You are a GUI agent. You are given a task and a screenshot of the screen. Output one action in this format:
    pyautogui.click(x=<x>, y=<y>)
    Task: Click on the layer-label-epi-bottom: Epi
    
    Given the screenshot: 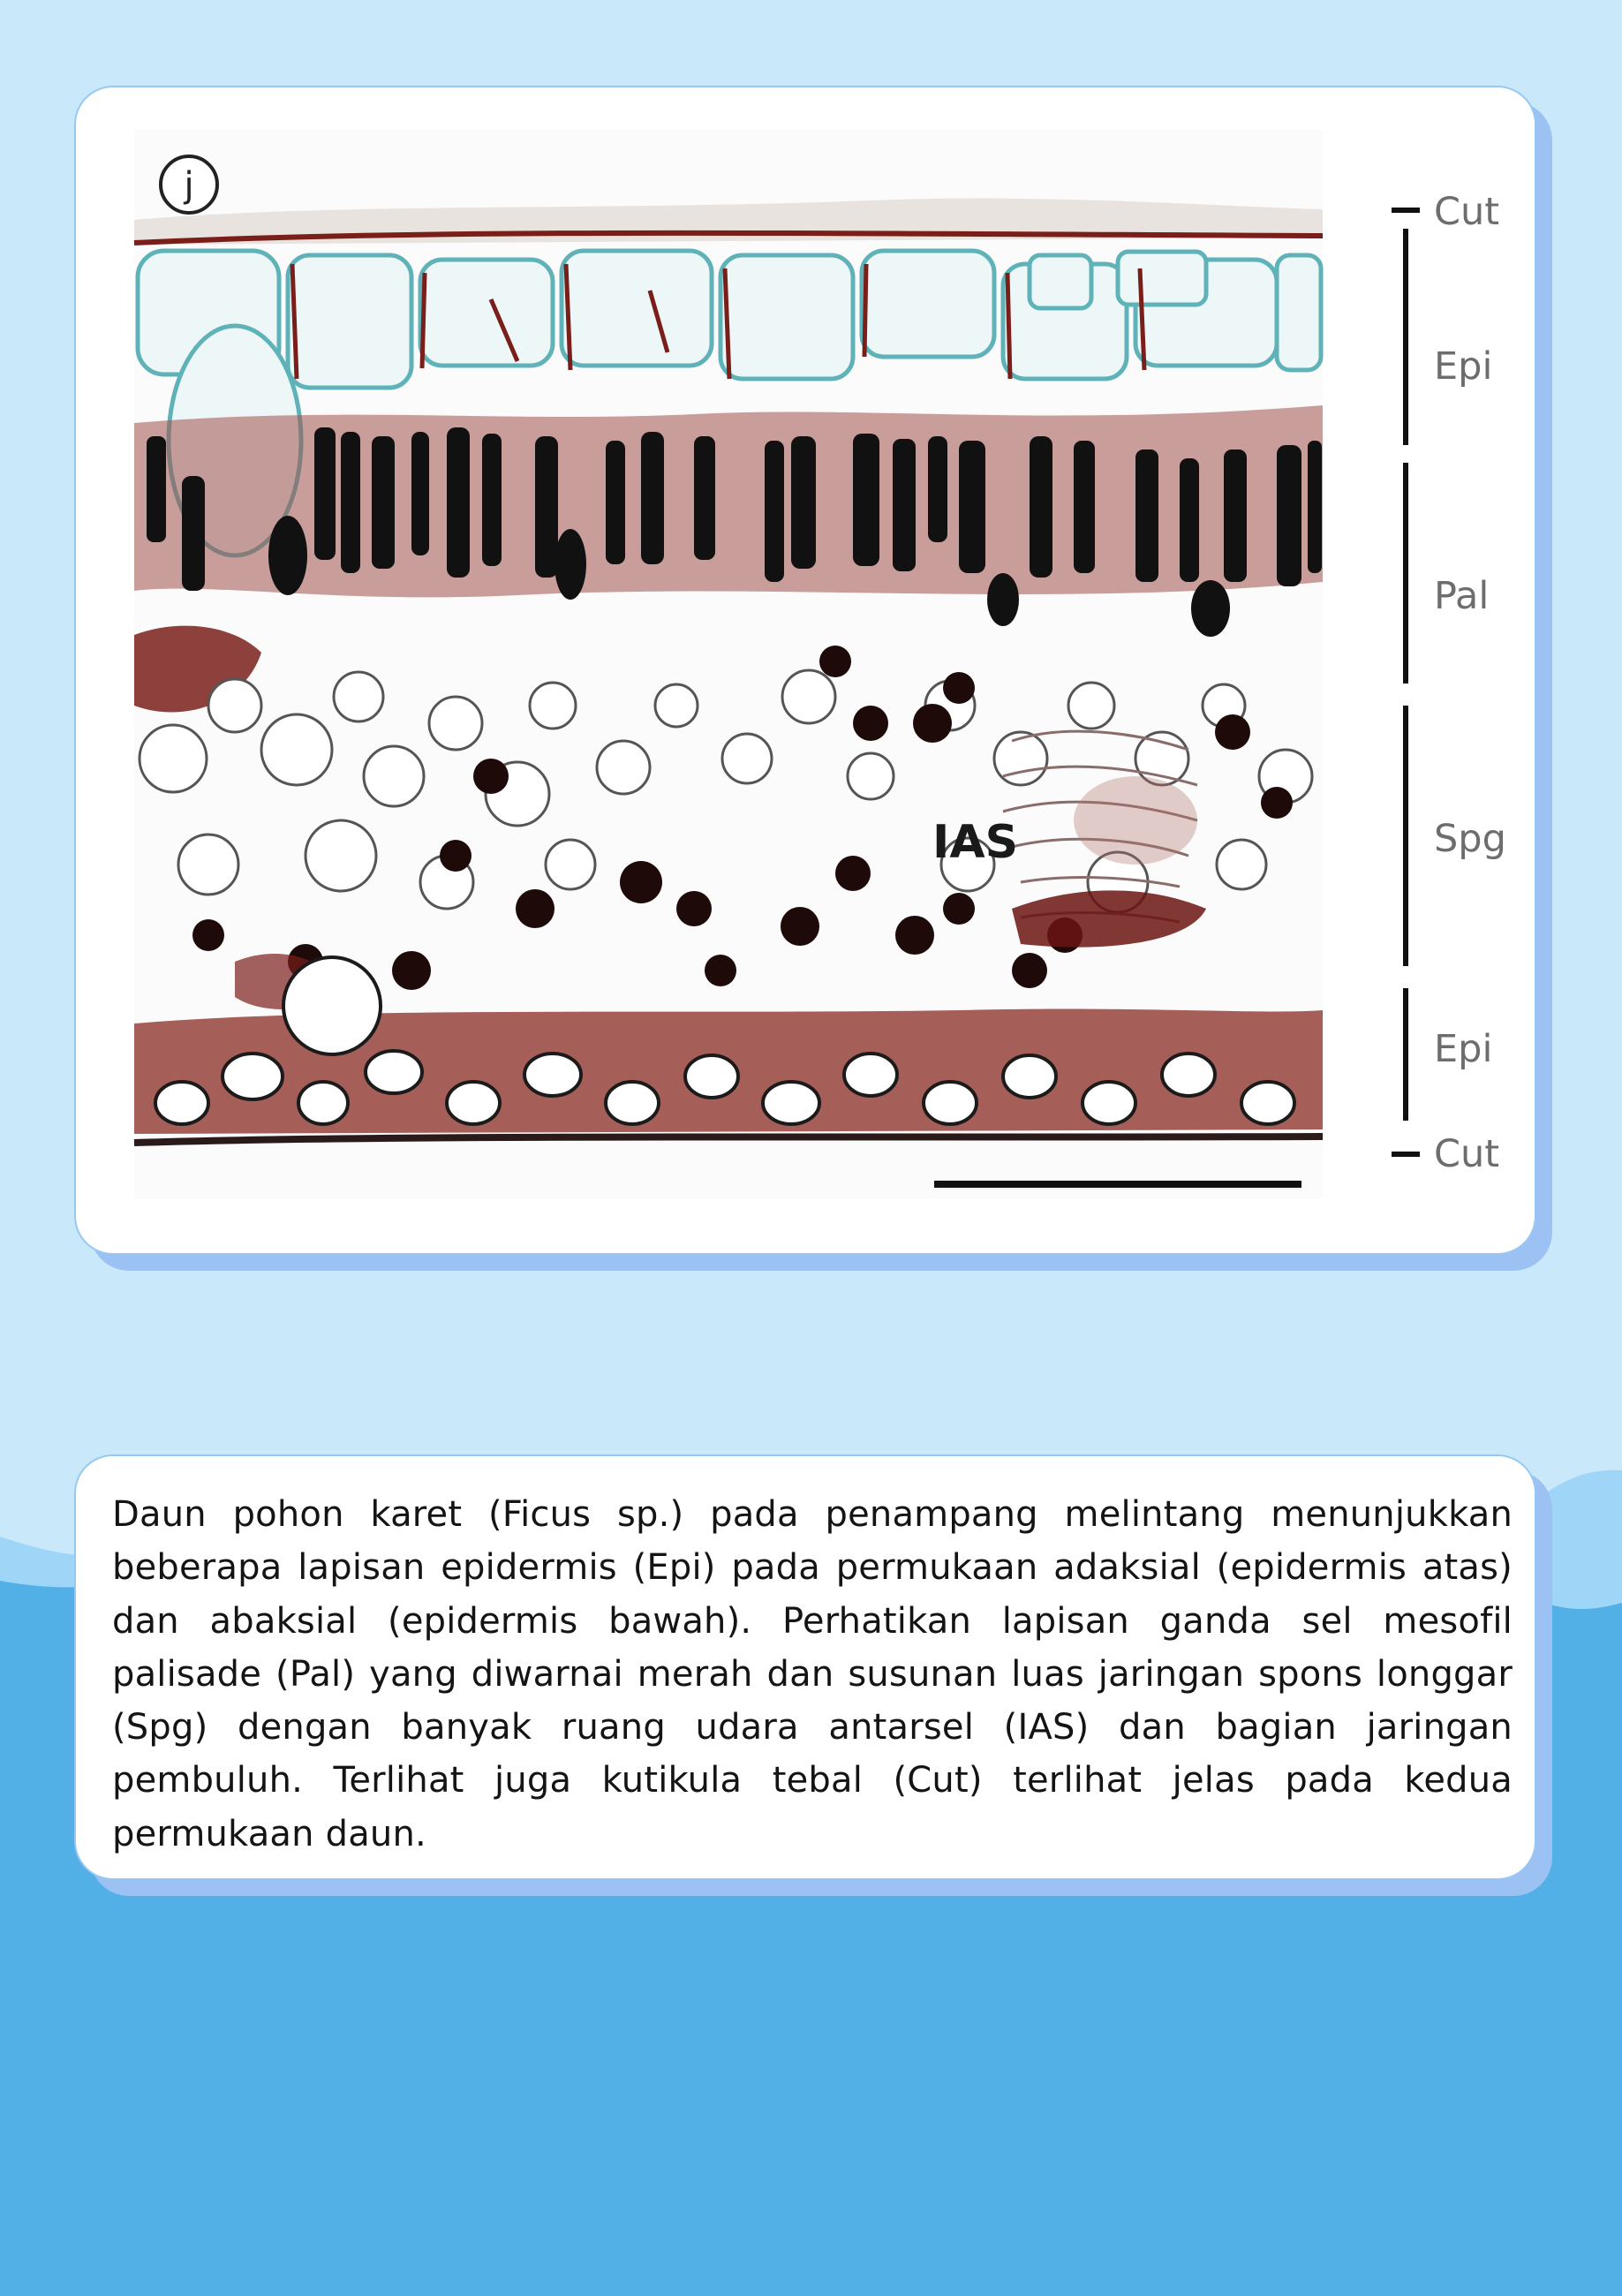 What is the action you would take?
    pyautogui.click(x=1463, y=1049)
    